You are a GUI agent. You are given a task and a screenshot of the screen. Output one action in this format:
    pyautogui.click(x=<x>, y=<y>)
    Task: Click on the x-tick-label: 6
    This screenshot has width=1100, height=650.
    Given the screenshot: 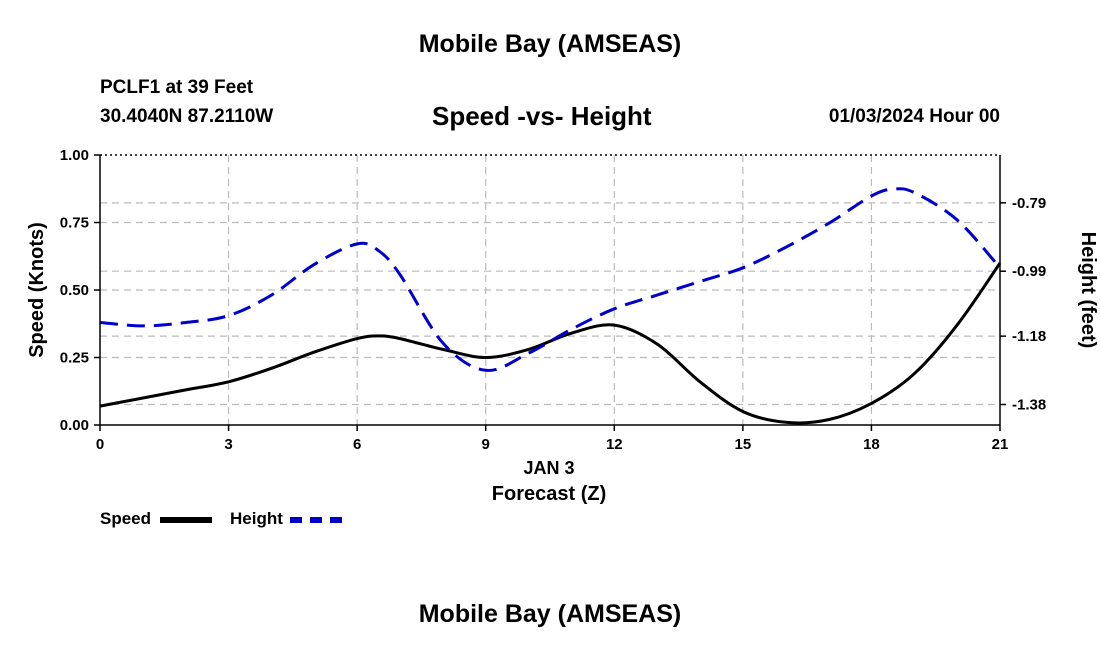 What is the action you would take?
    pyautogui.click(x=357, y=444)
    